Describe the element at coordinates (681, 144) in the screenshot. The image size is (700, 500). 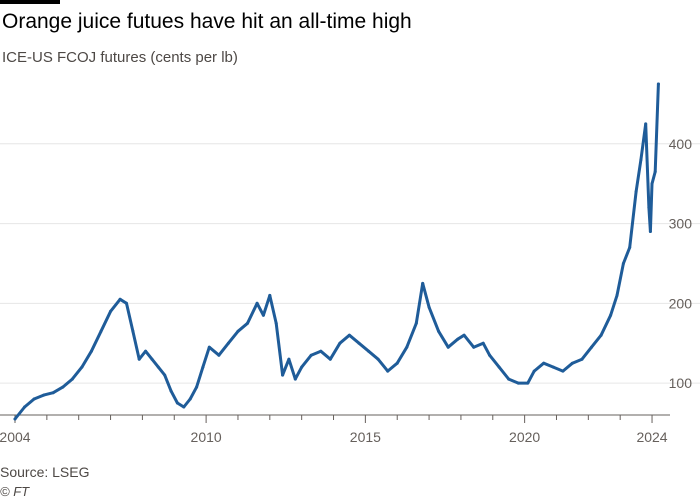
I see `y-tick-label: 400` at that location.